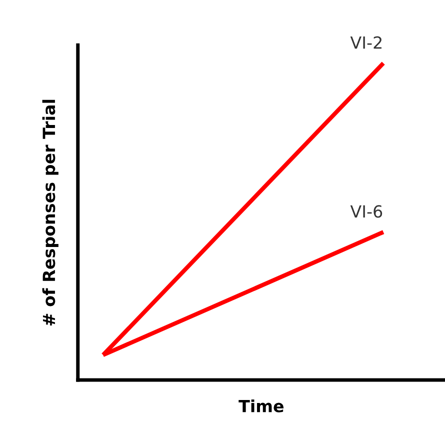  I want to click on x-axis-title: Time, so click(261, 405).